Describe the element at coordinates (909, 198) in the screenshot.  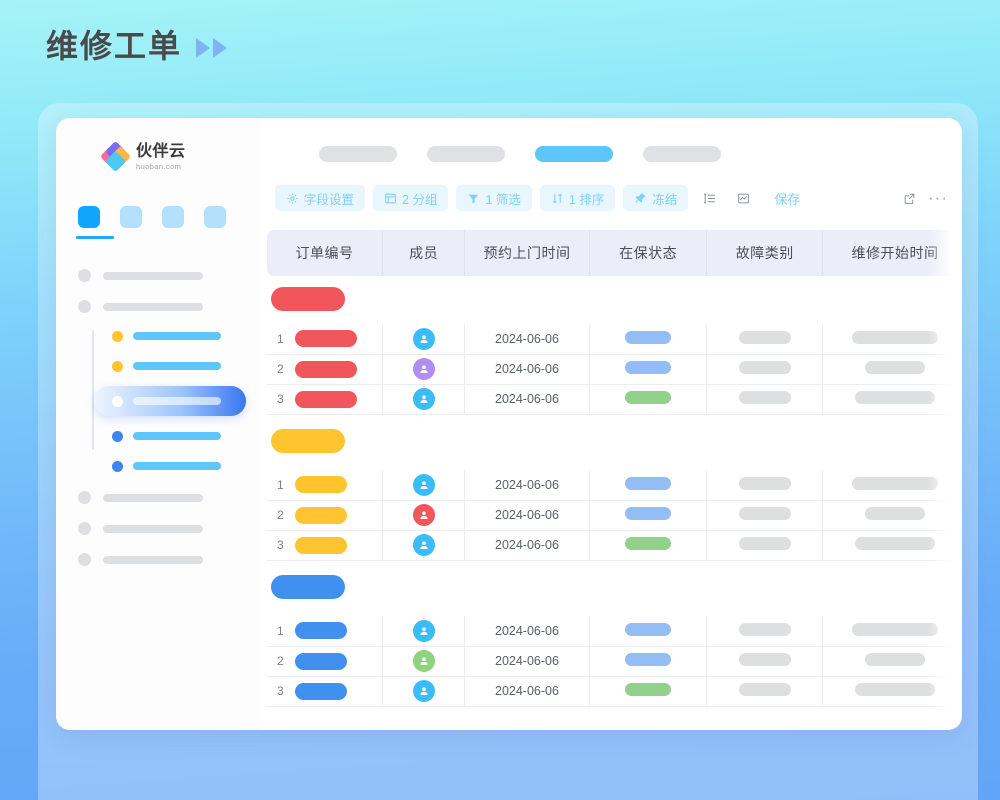
I see `share-button` at that location.